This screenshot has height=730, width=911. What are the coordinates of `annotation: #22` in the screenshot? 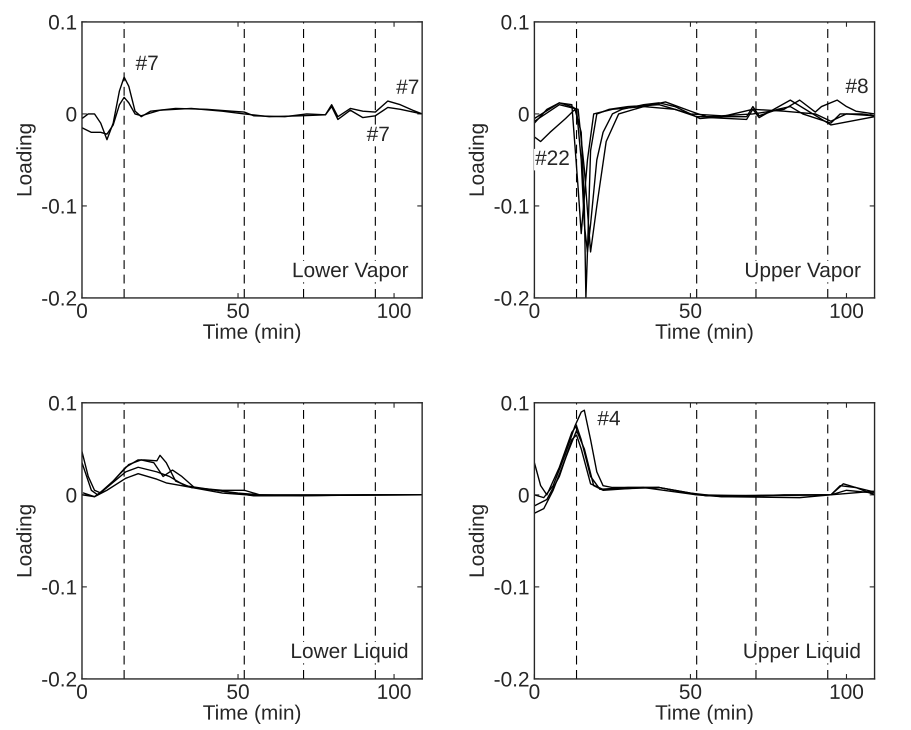 It's located at (552, 157).